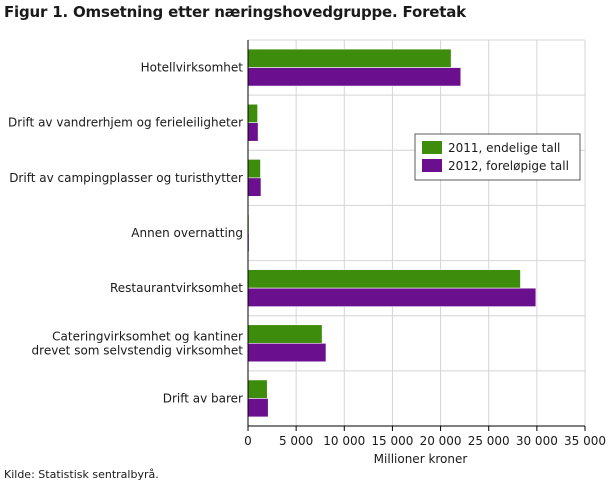  I want to click on x-tick-label: 35 000, so click(585, 441).